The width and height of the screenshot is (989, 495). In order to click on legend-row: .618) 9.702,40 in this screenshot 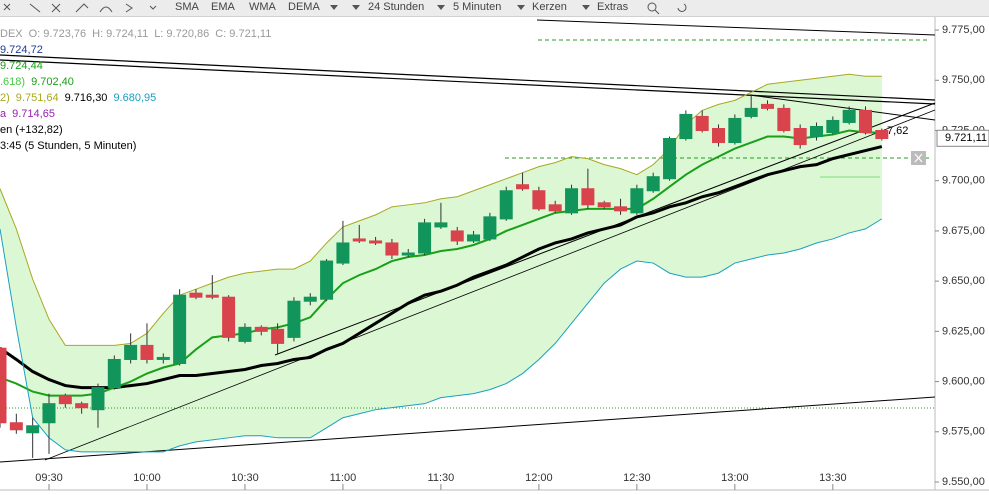, I will do `click(138, 82)`.